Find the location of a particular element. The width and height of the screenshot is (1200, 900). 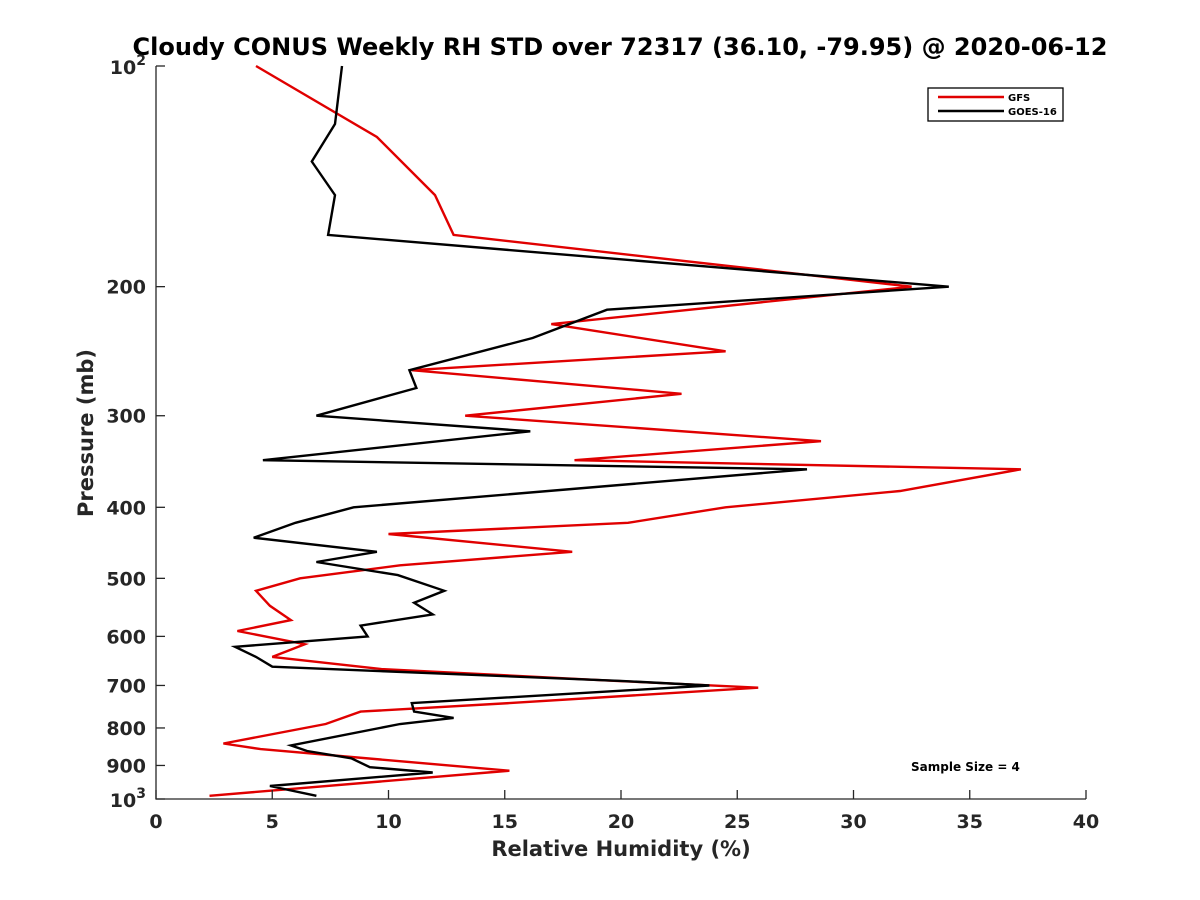

x-tick-label: 40 is located at coordinates (1086, 822).